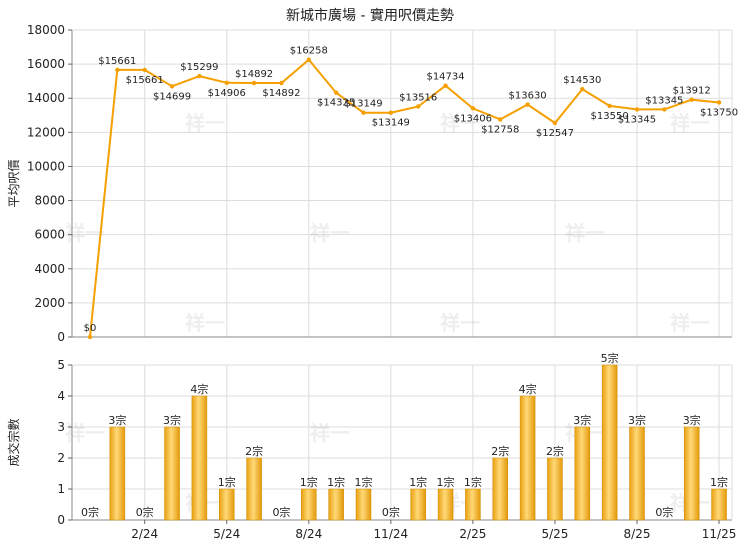 The height and width of the screenshot is (550, 740). I want to click on price-point-label: $14530, so click(582, 80).